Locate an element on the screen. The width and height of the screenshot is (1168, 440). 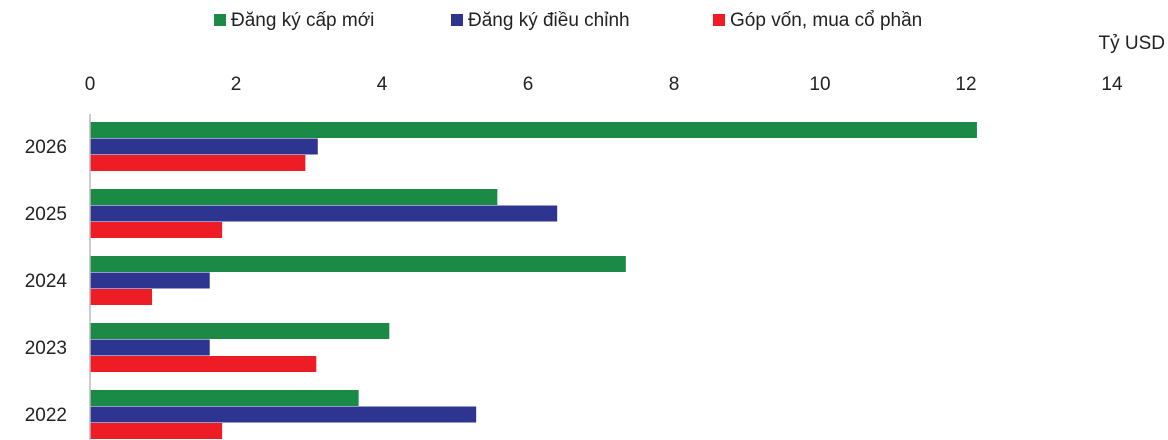
x-tick-label: 12 is located at coordinates (965, 84).